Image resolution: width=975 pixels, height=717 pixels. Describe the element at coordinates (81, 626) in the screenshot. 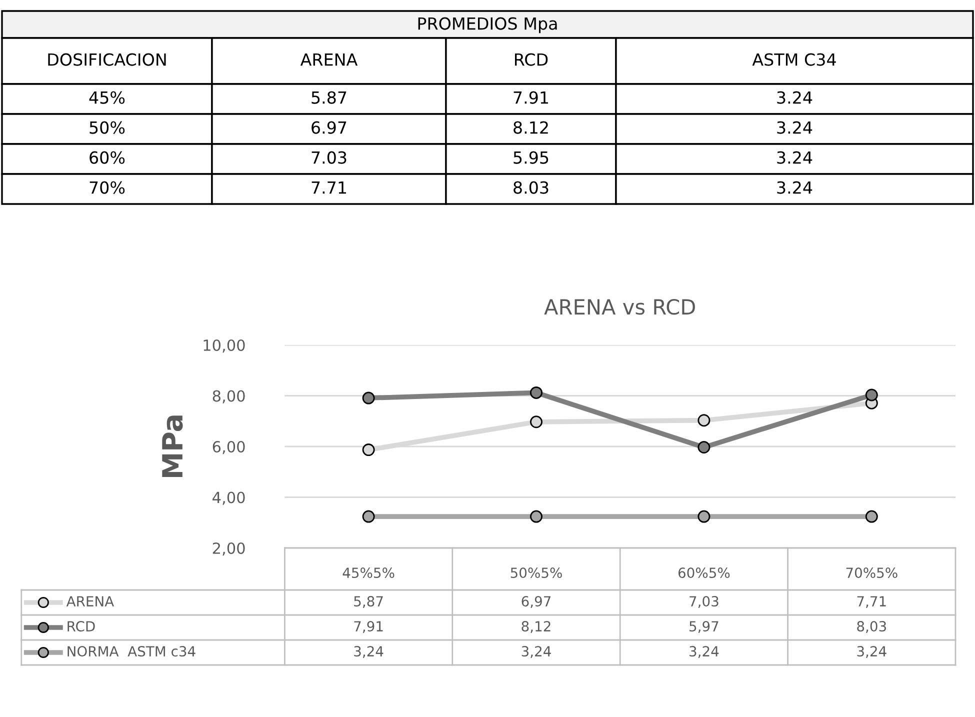

I see `legend-label: RCD` at that location.